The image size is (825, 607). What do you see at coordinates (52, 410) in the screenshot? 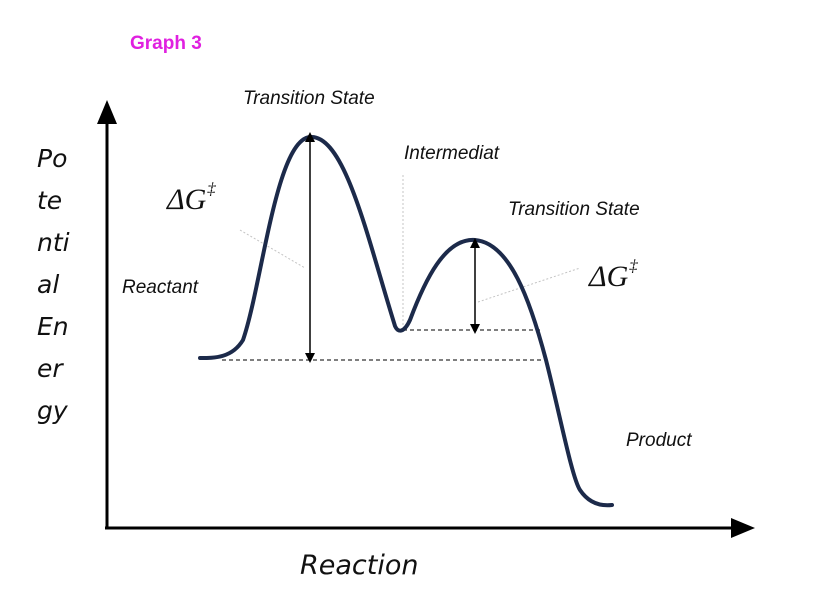
I see `y-axis-label-line: gy` at bounding box center [52, 410].